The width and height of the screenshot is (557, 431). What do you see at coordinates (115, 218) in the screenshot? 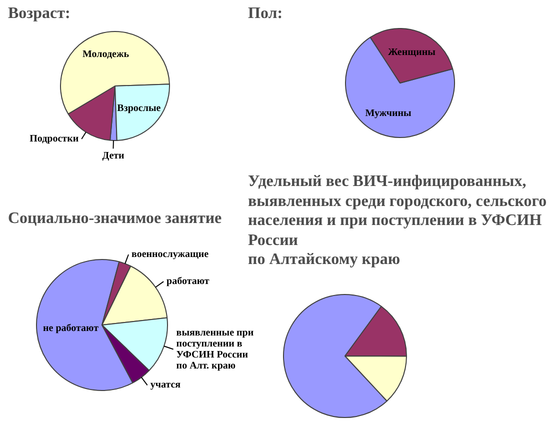
I see `chart-title: Социально-значимое занятие` at bounding box center [115, 218].